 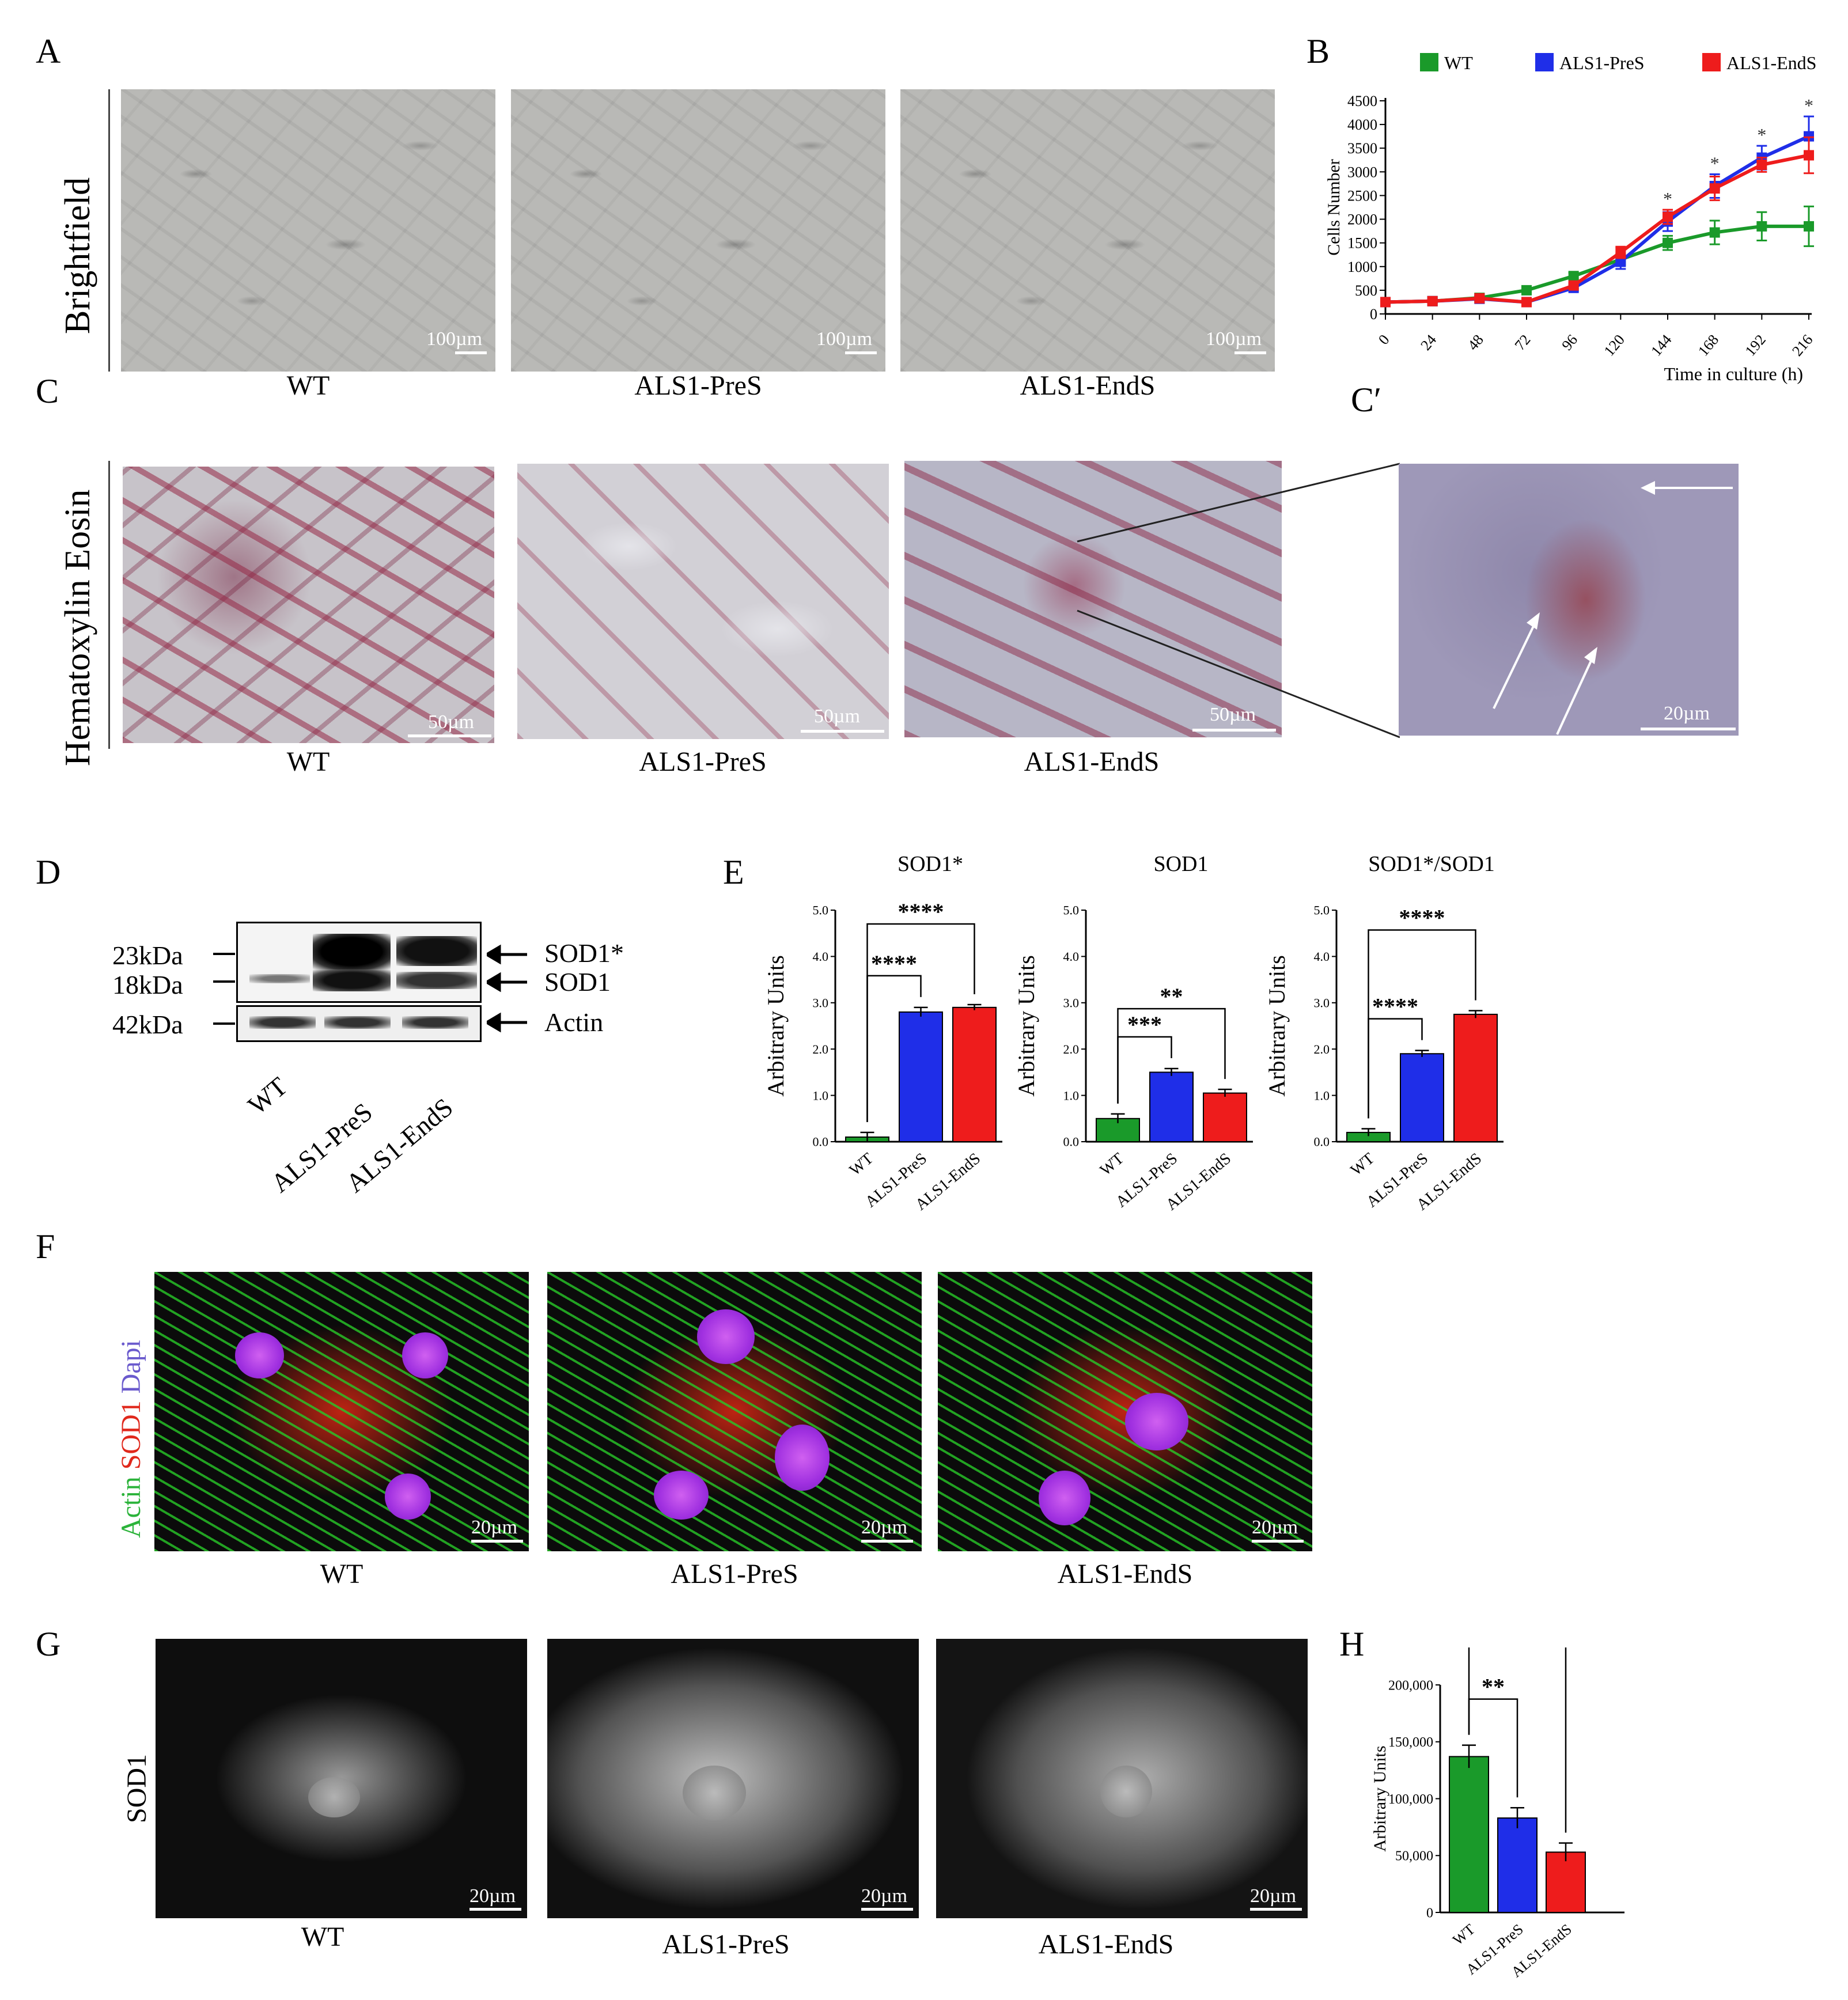 I want to click on y-tick-label: 1500, so click(x=1362, y=243).